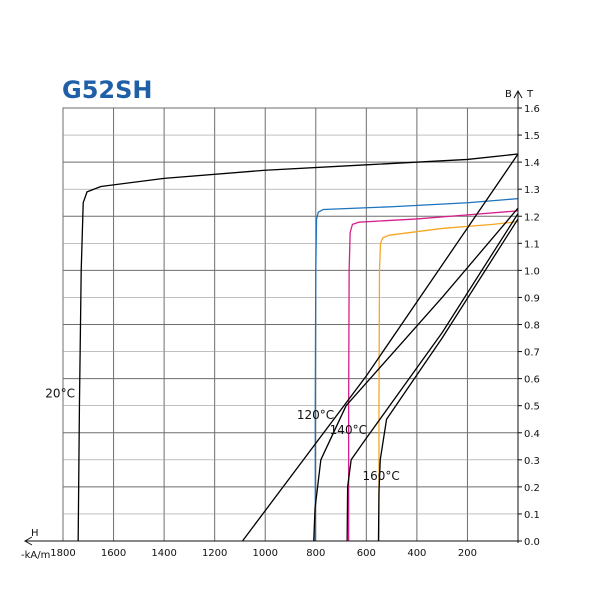  I want to click on y-tick-label: 0.2, so click(532, 488).